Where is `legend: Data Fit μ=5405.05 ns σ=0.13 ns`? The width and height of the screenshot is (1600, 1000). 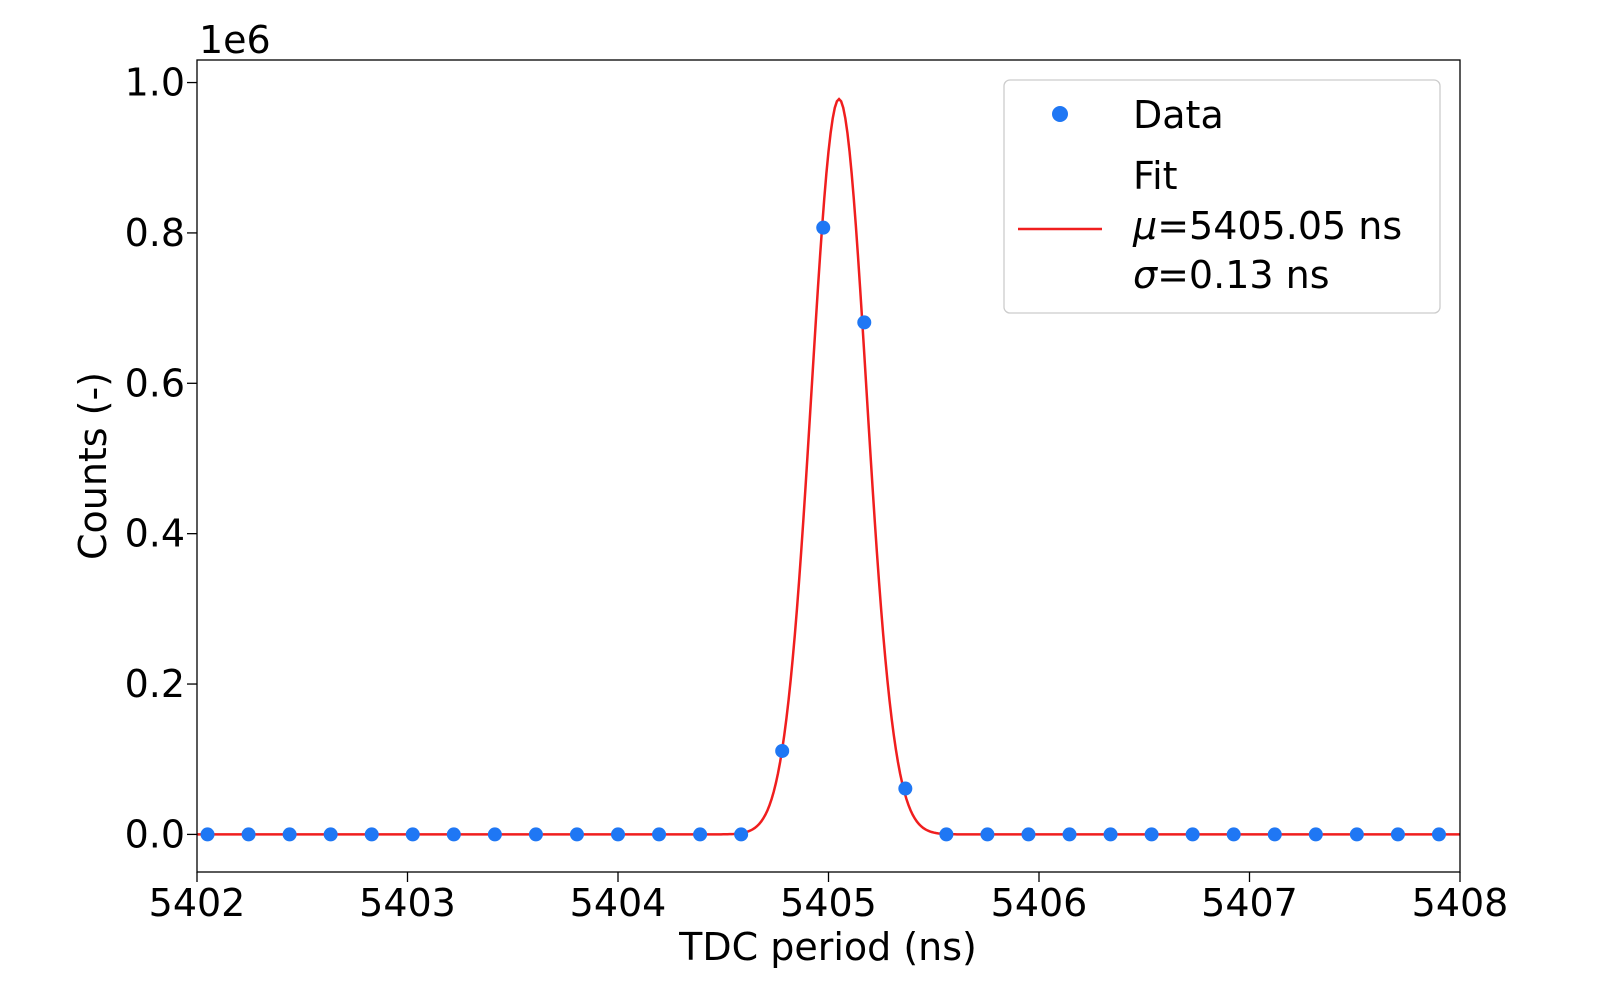 legend: Data Fit μ=5405.05 ns σ=0.13 ns is located at coordinates (1222, 196).